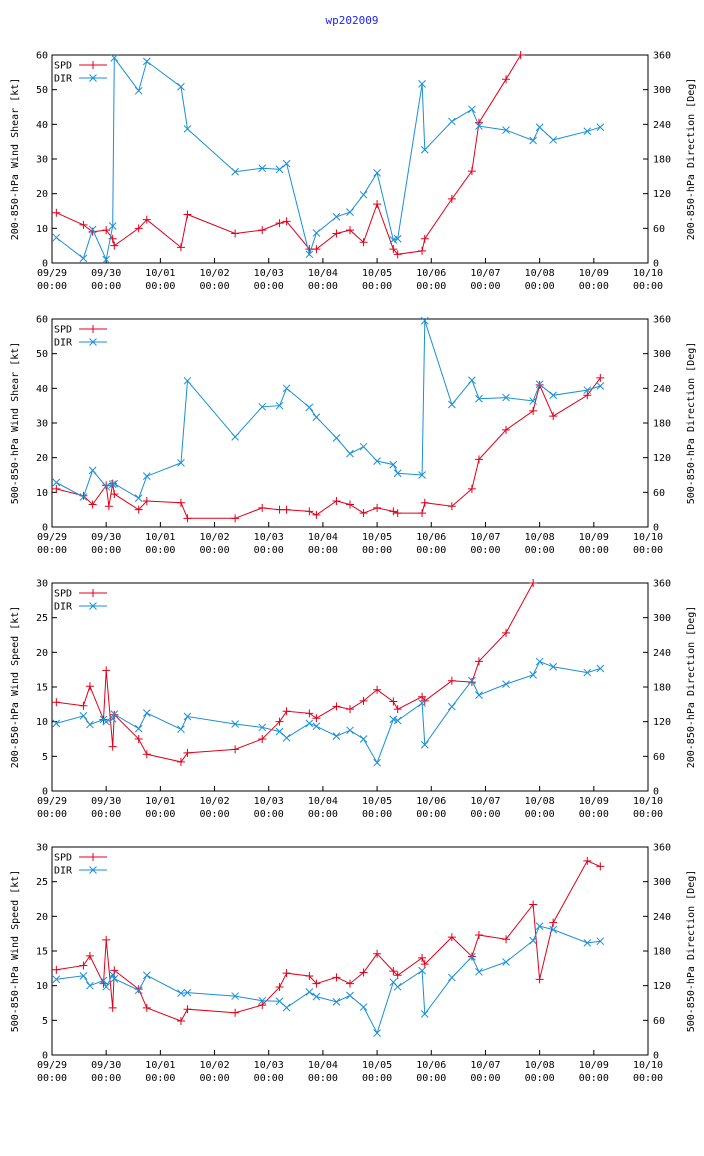 This screenshot has height=1156, width=704. What do you see at coordinates (328, 980) in the screenshot?
I see `series-line-dir` at bounding box center [328, 980].